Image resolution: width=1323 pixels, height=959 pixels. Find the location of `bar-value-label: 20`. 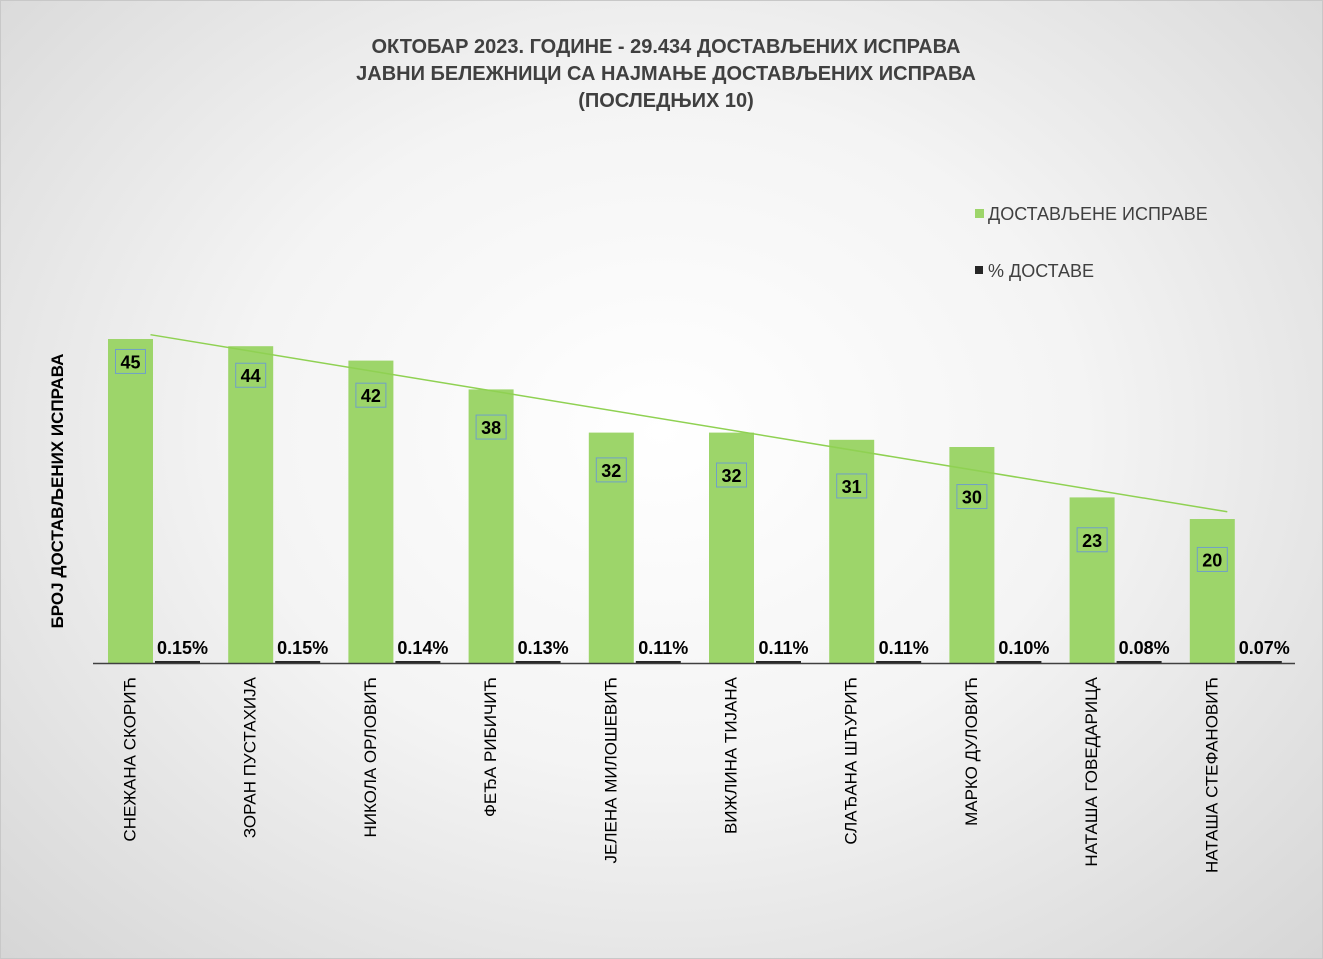

bar-value-label: 20 is located at coordinates (1212, 560).